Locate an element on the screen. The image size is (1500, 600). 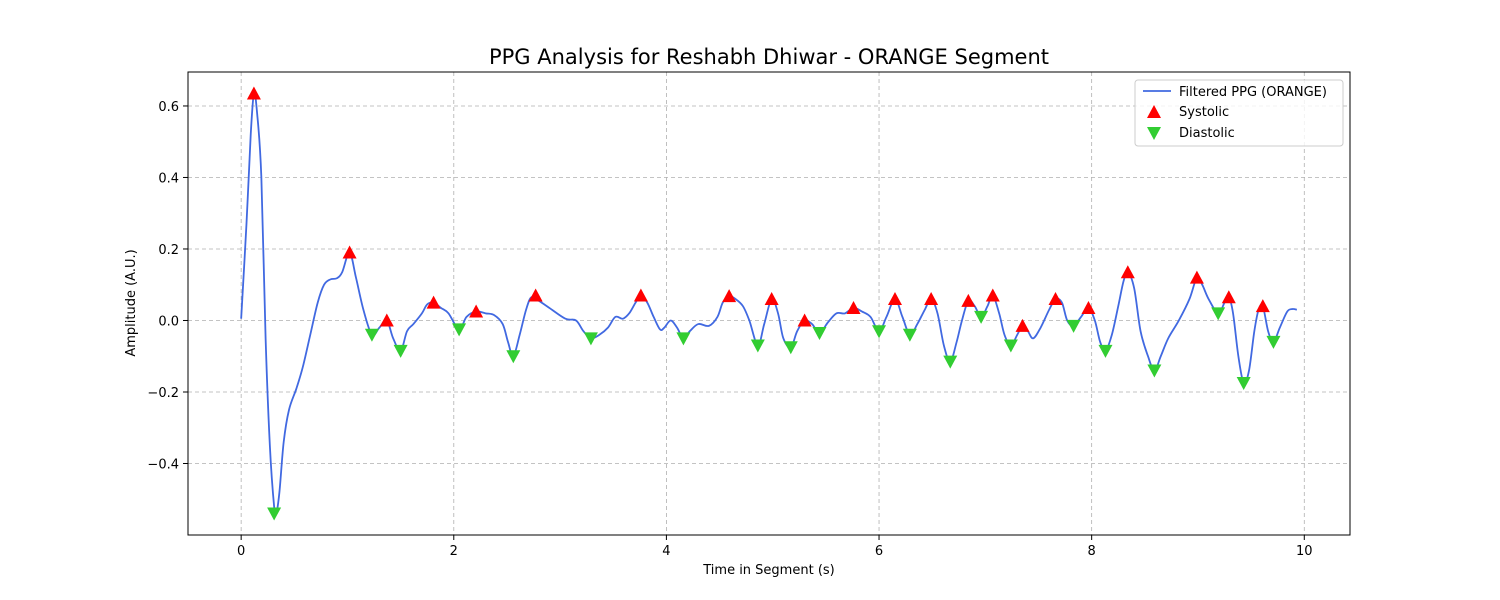
y-tick-label: −0.4 is located at coordinates (163, 464).